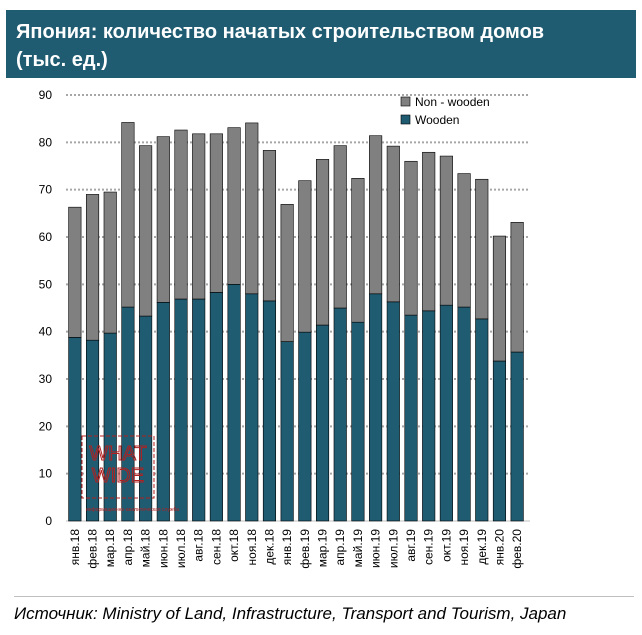 The height and width of the screenshot is (635, 642). Describe the element at coordinates (128, 547) in the screenshot. I see `x-tick-label: апр.18` at that location.